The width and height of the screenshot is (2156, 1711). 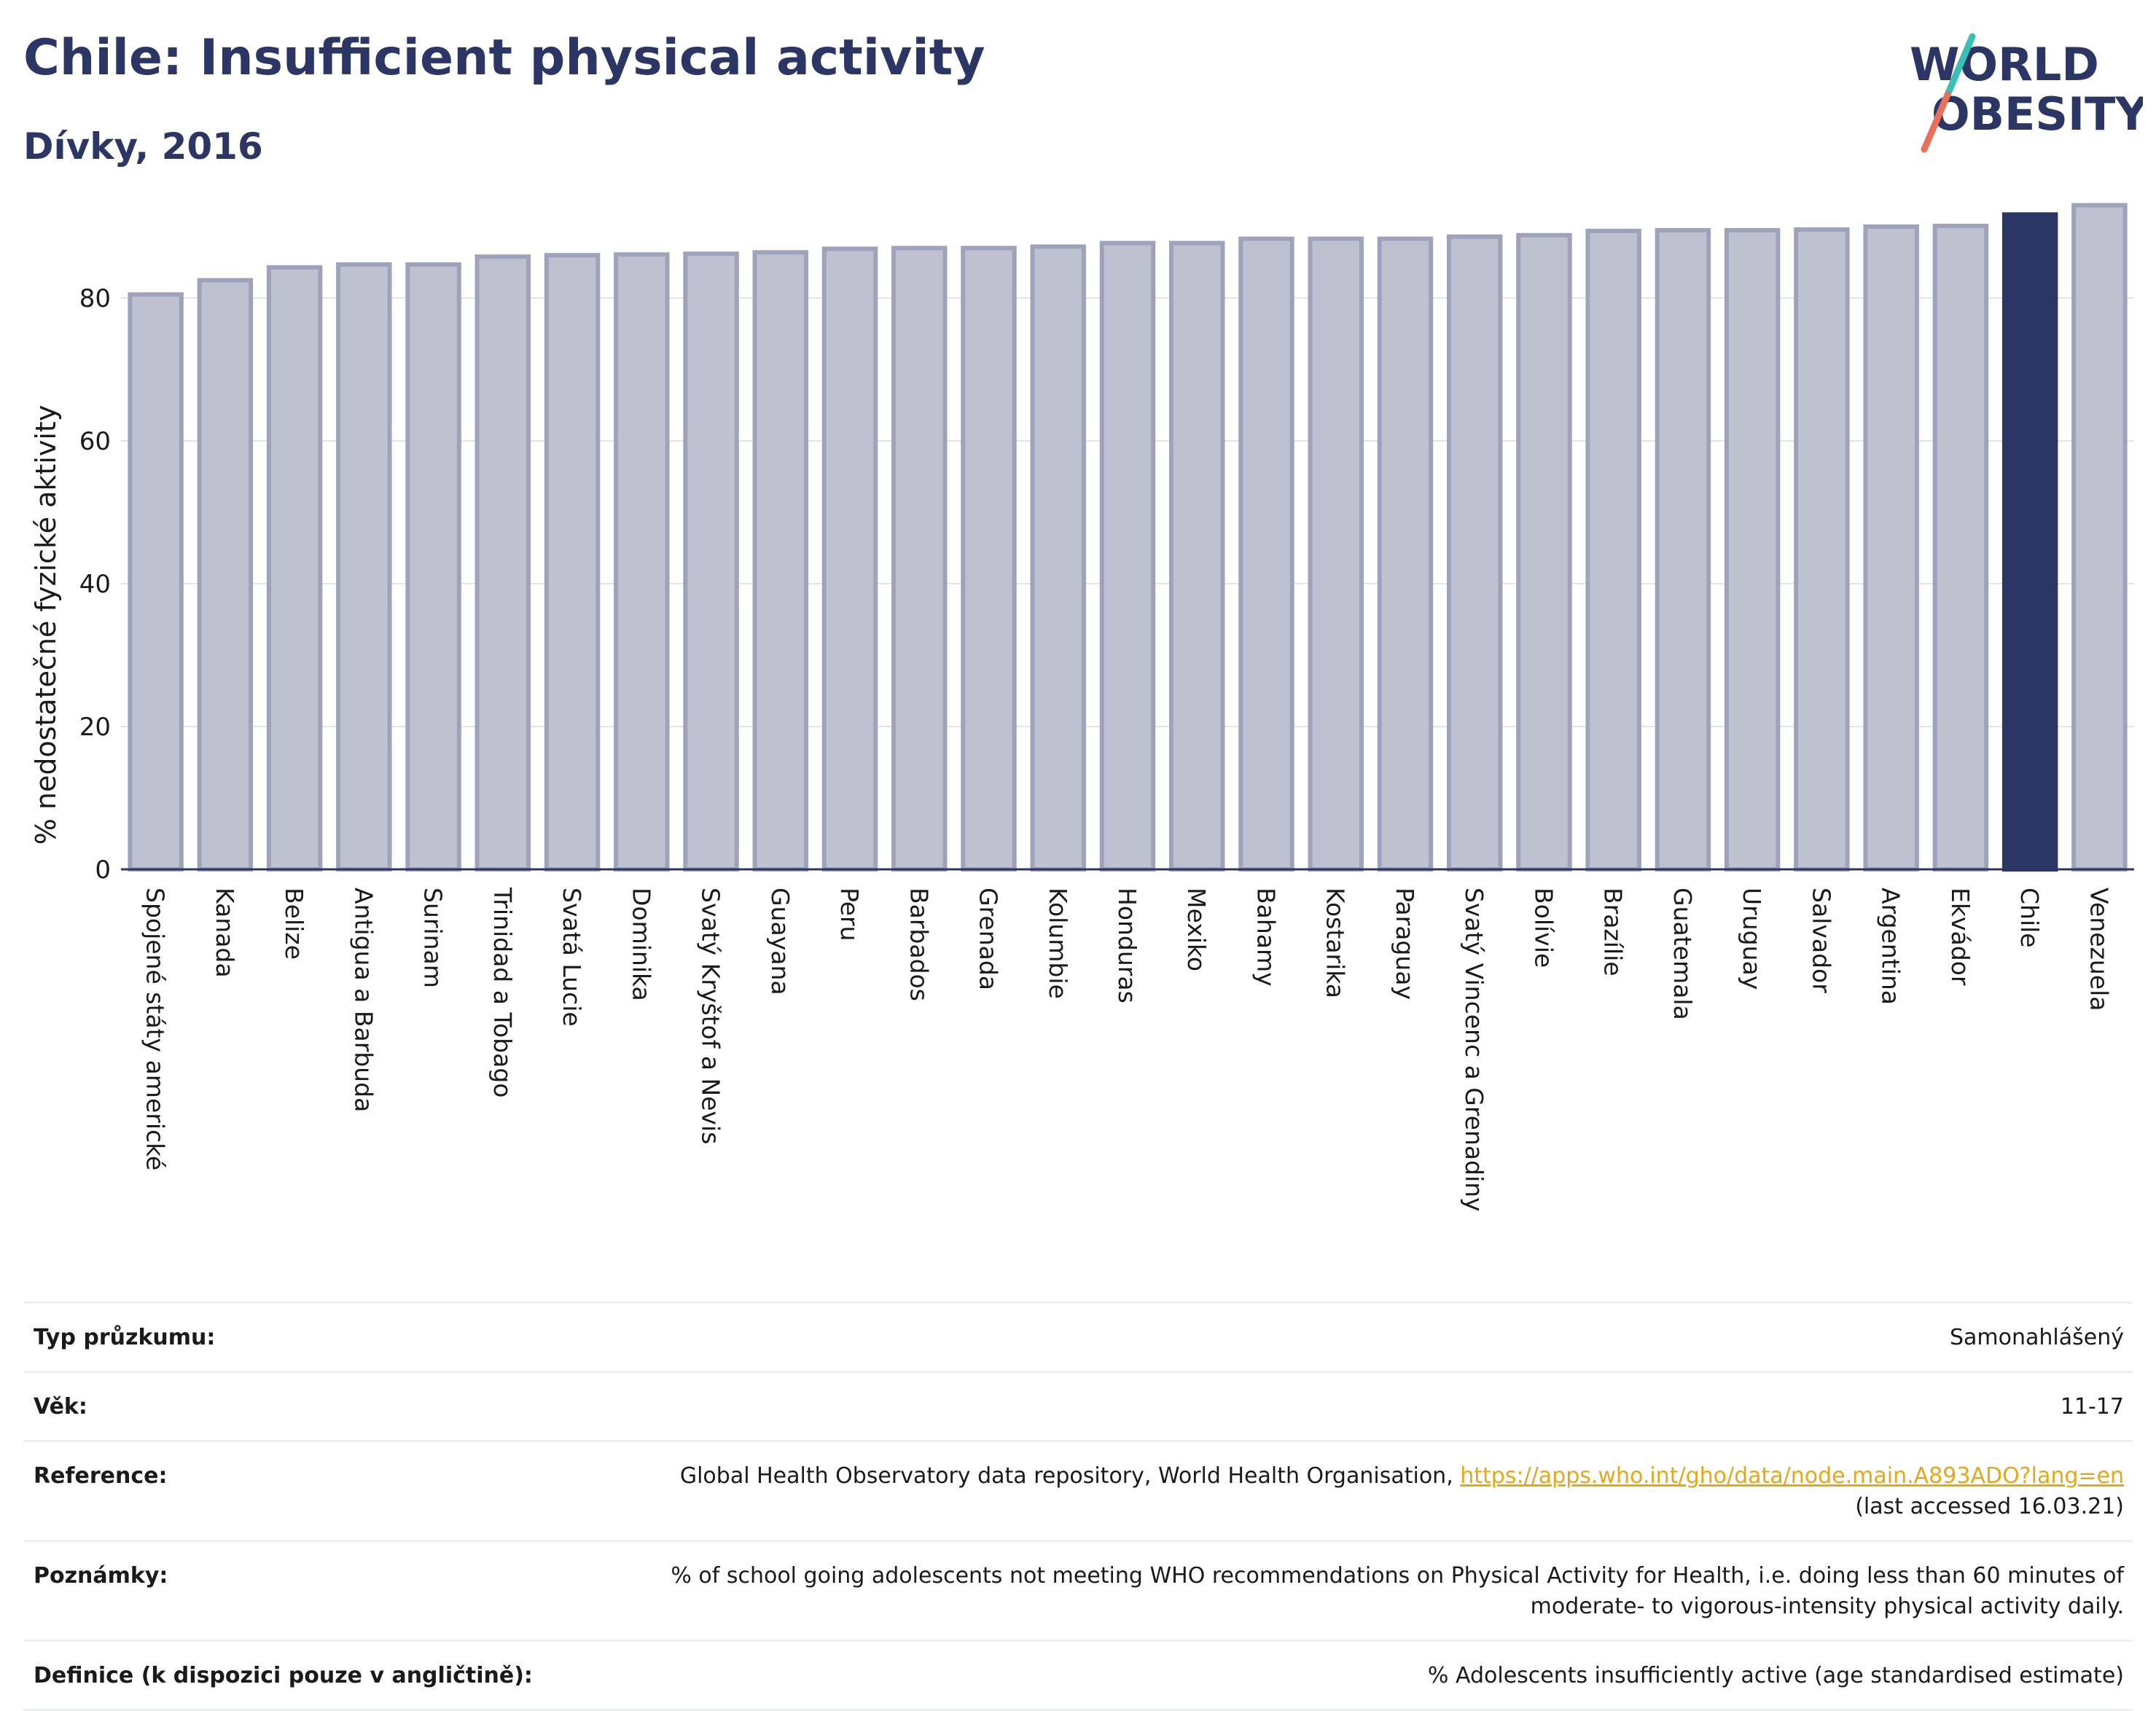 I want to click on x-tick-label: Kostarika, so click(x=1335, y=943).